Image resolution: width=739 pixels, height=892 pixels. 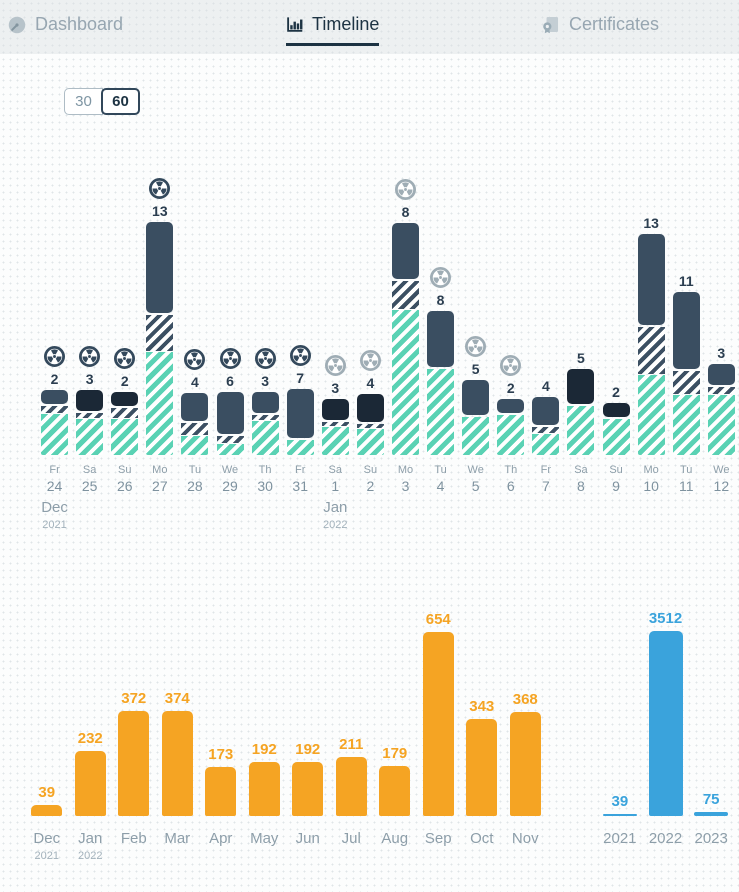 I want to click on month-column: 374 Mar, so click(x=178, y=733).